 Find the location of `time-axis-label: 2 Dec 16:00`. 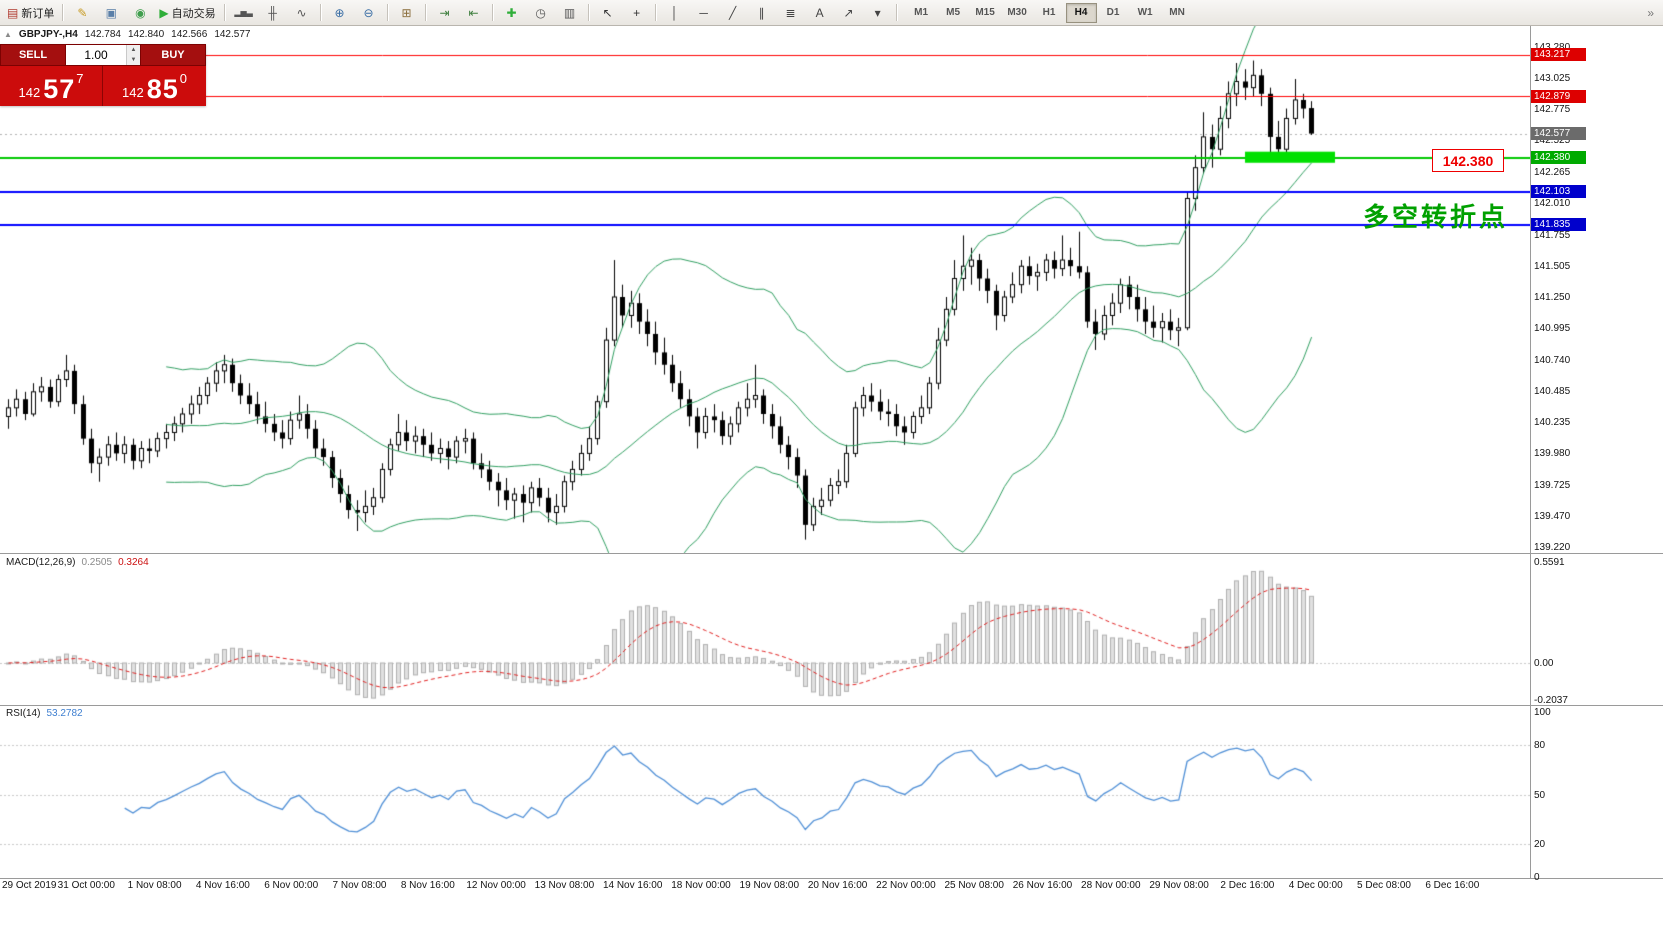

time-axis-label: 2 Dec 16:00 is located at coordinates (1247, 885).